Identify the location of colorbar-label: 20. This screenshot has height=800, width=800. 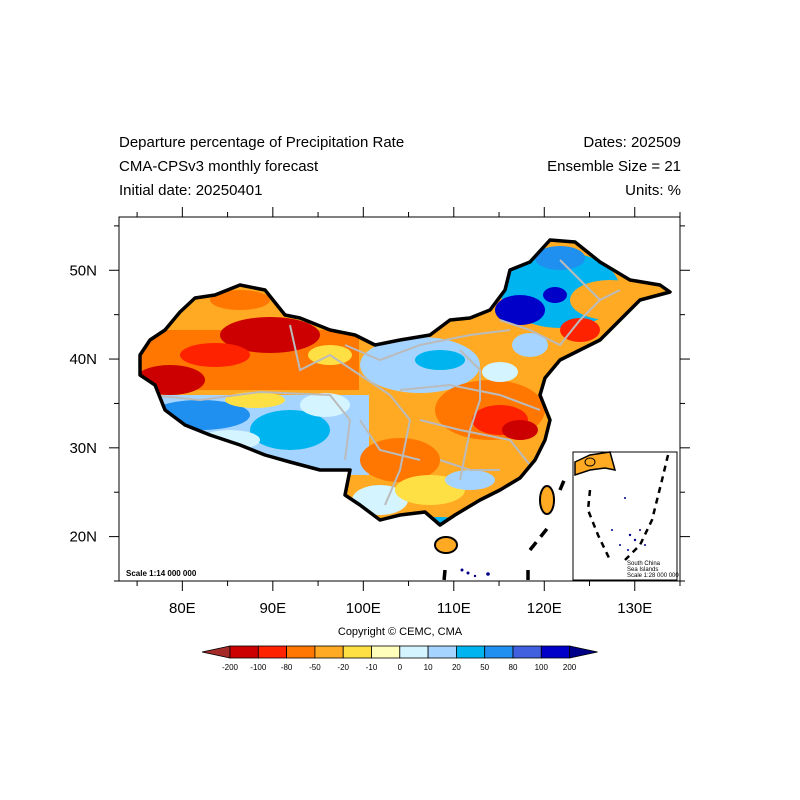
(456, 667).